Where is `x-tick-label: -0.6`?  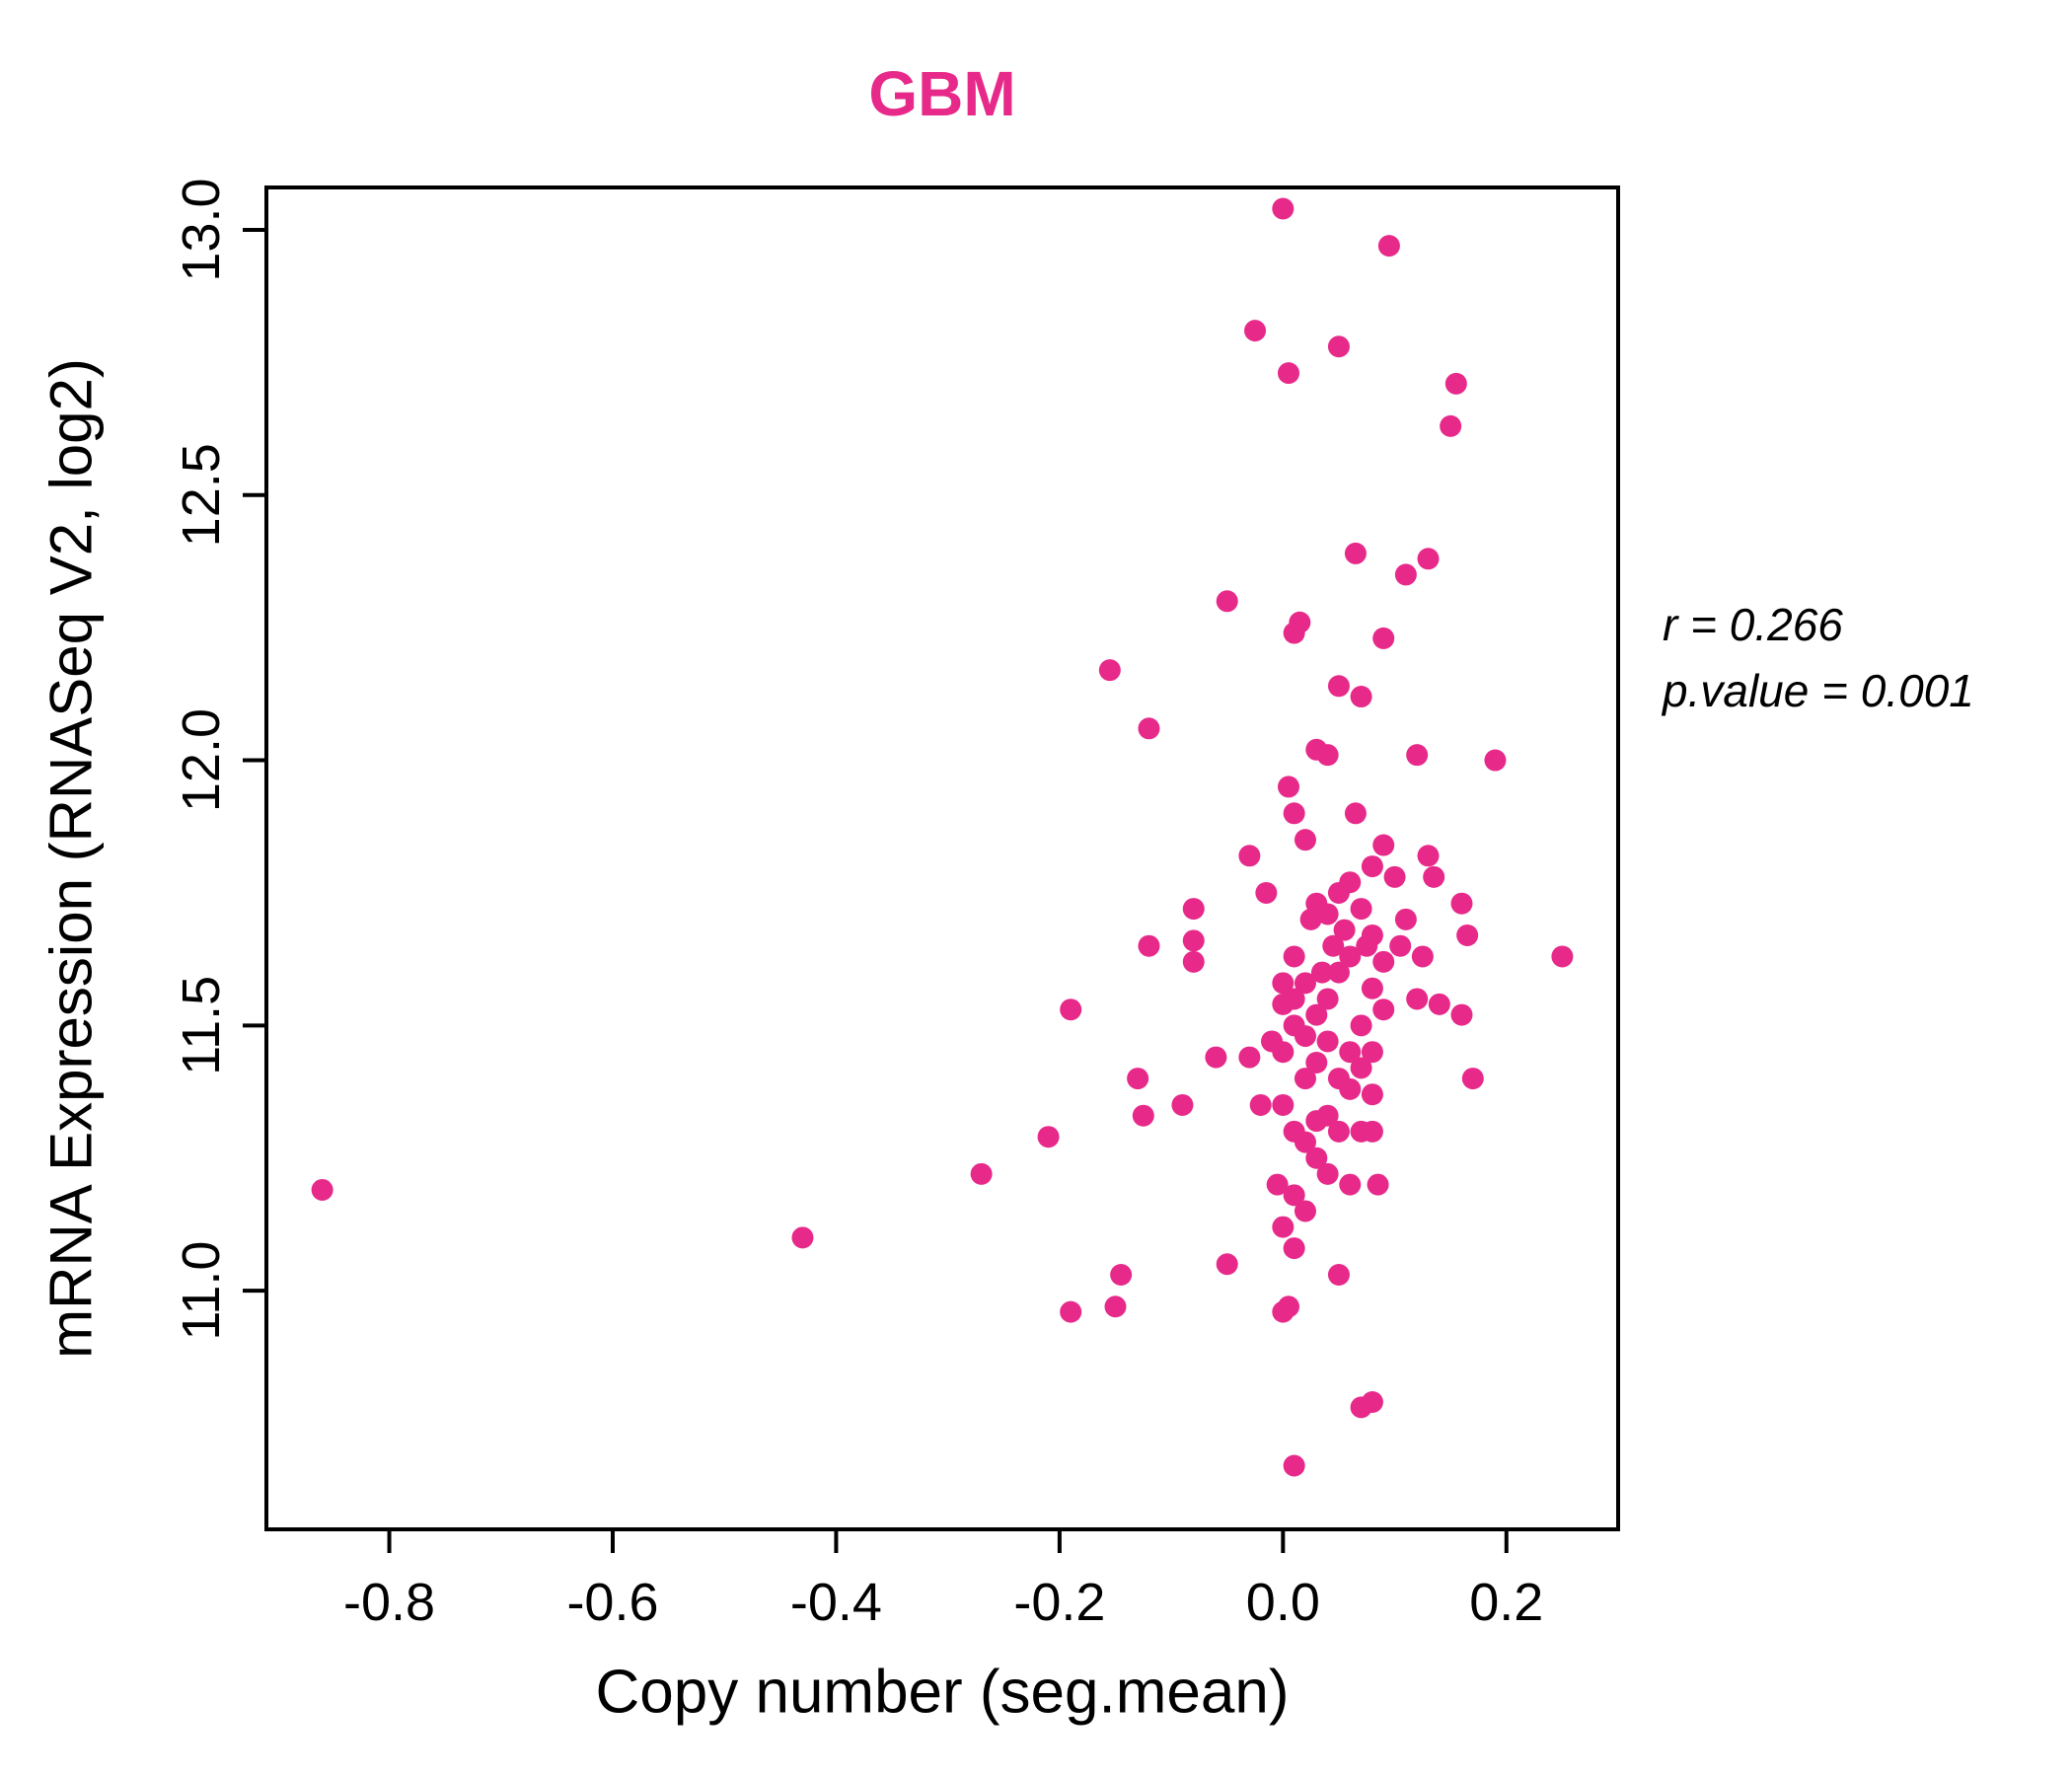 x-tick-label: -0.6 is located at coordinates (612, 1603).